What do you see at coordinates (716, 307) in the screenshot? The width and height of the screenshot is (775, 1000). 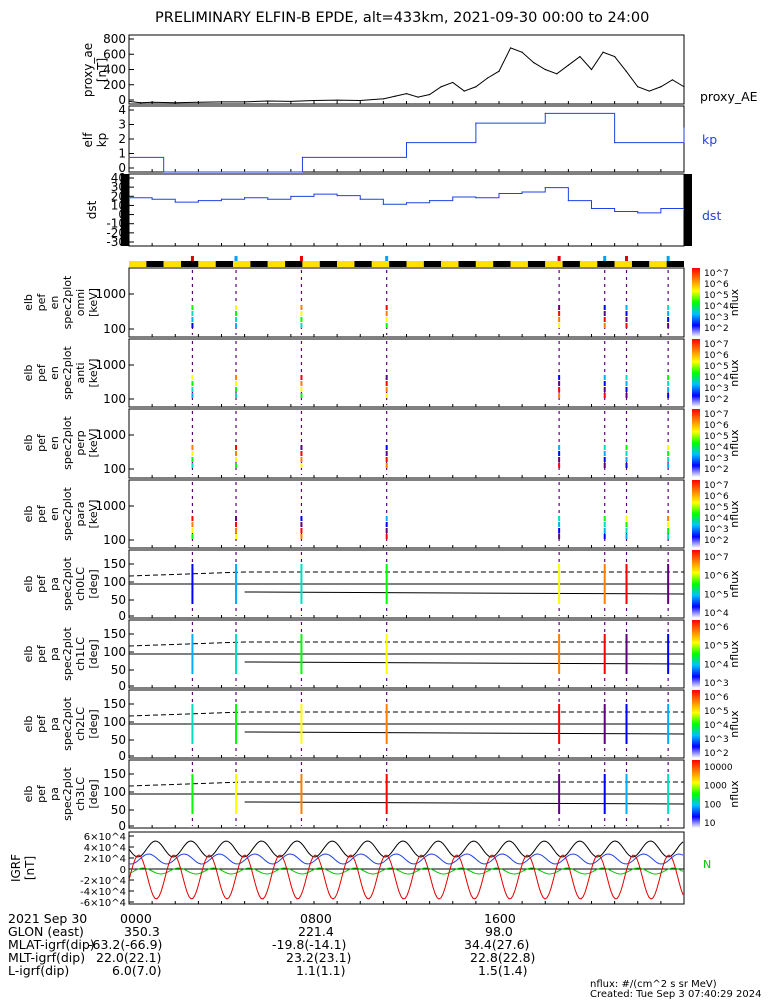 I see `omni-colorbar-tick: 10^4` at bounding box center [716, 307].